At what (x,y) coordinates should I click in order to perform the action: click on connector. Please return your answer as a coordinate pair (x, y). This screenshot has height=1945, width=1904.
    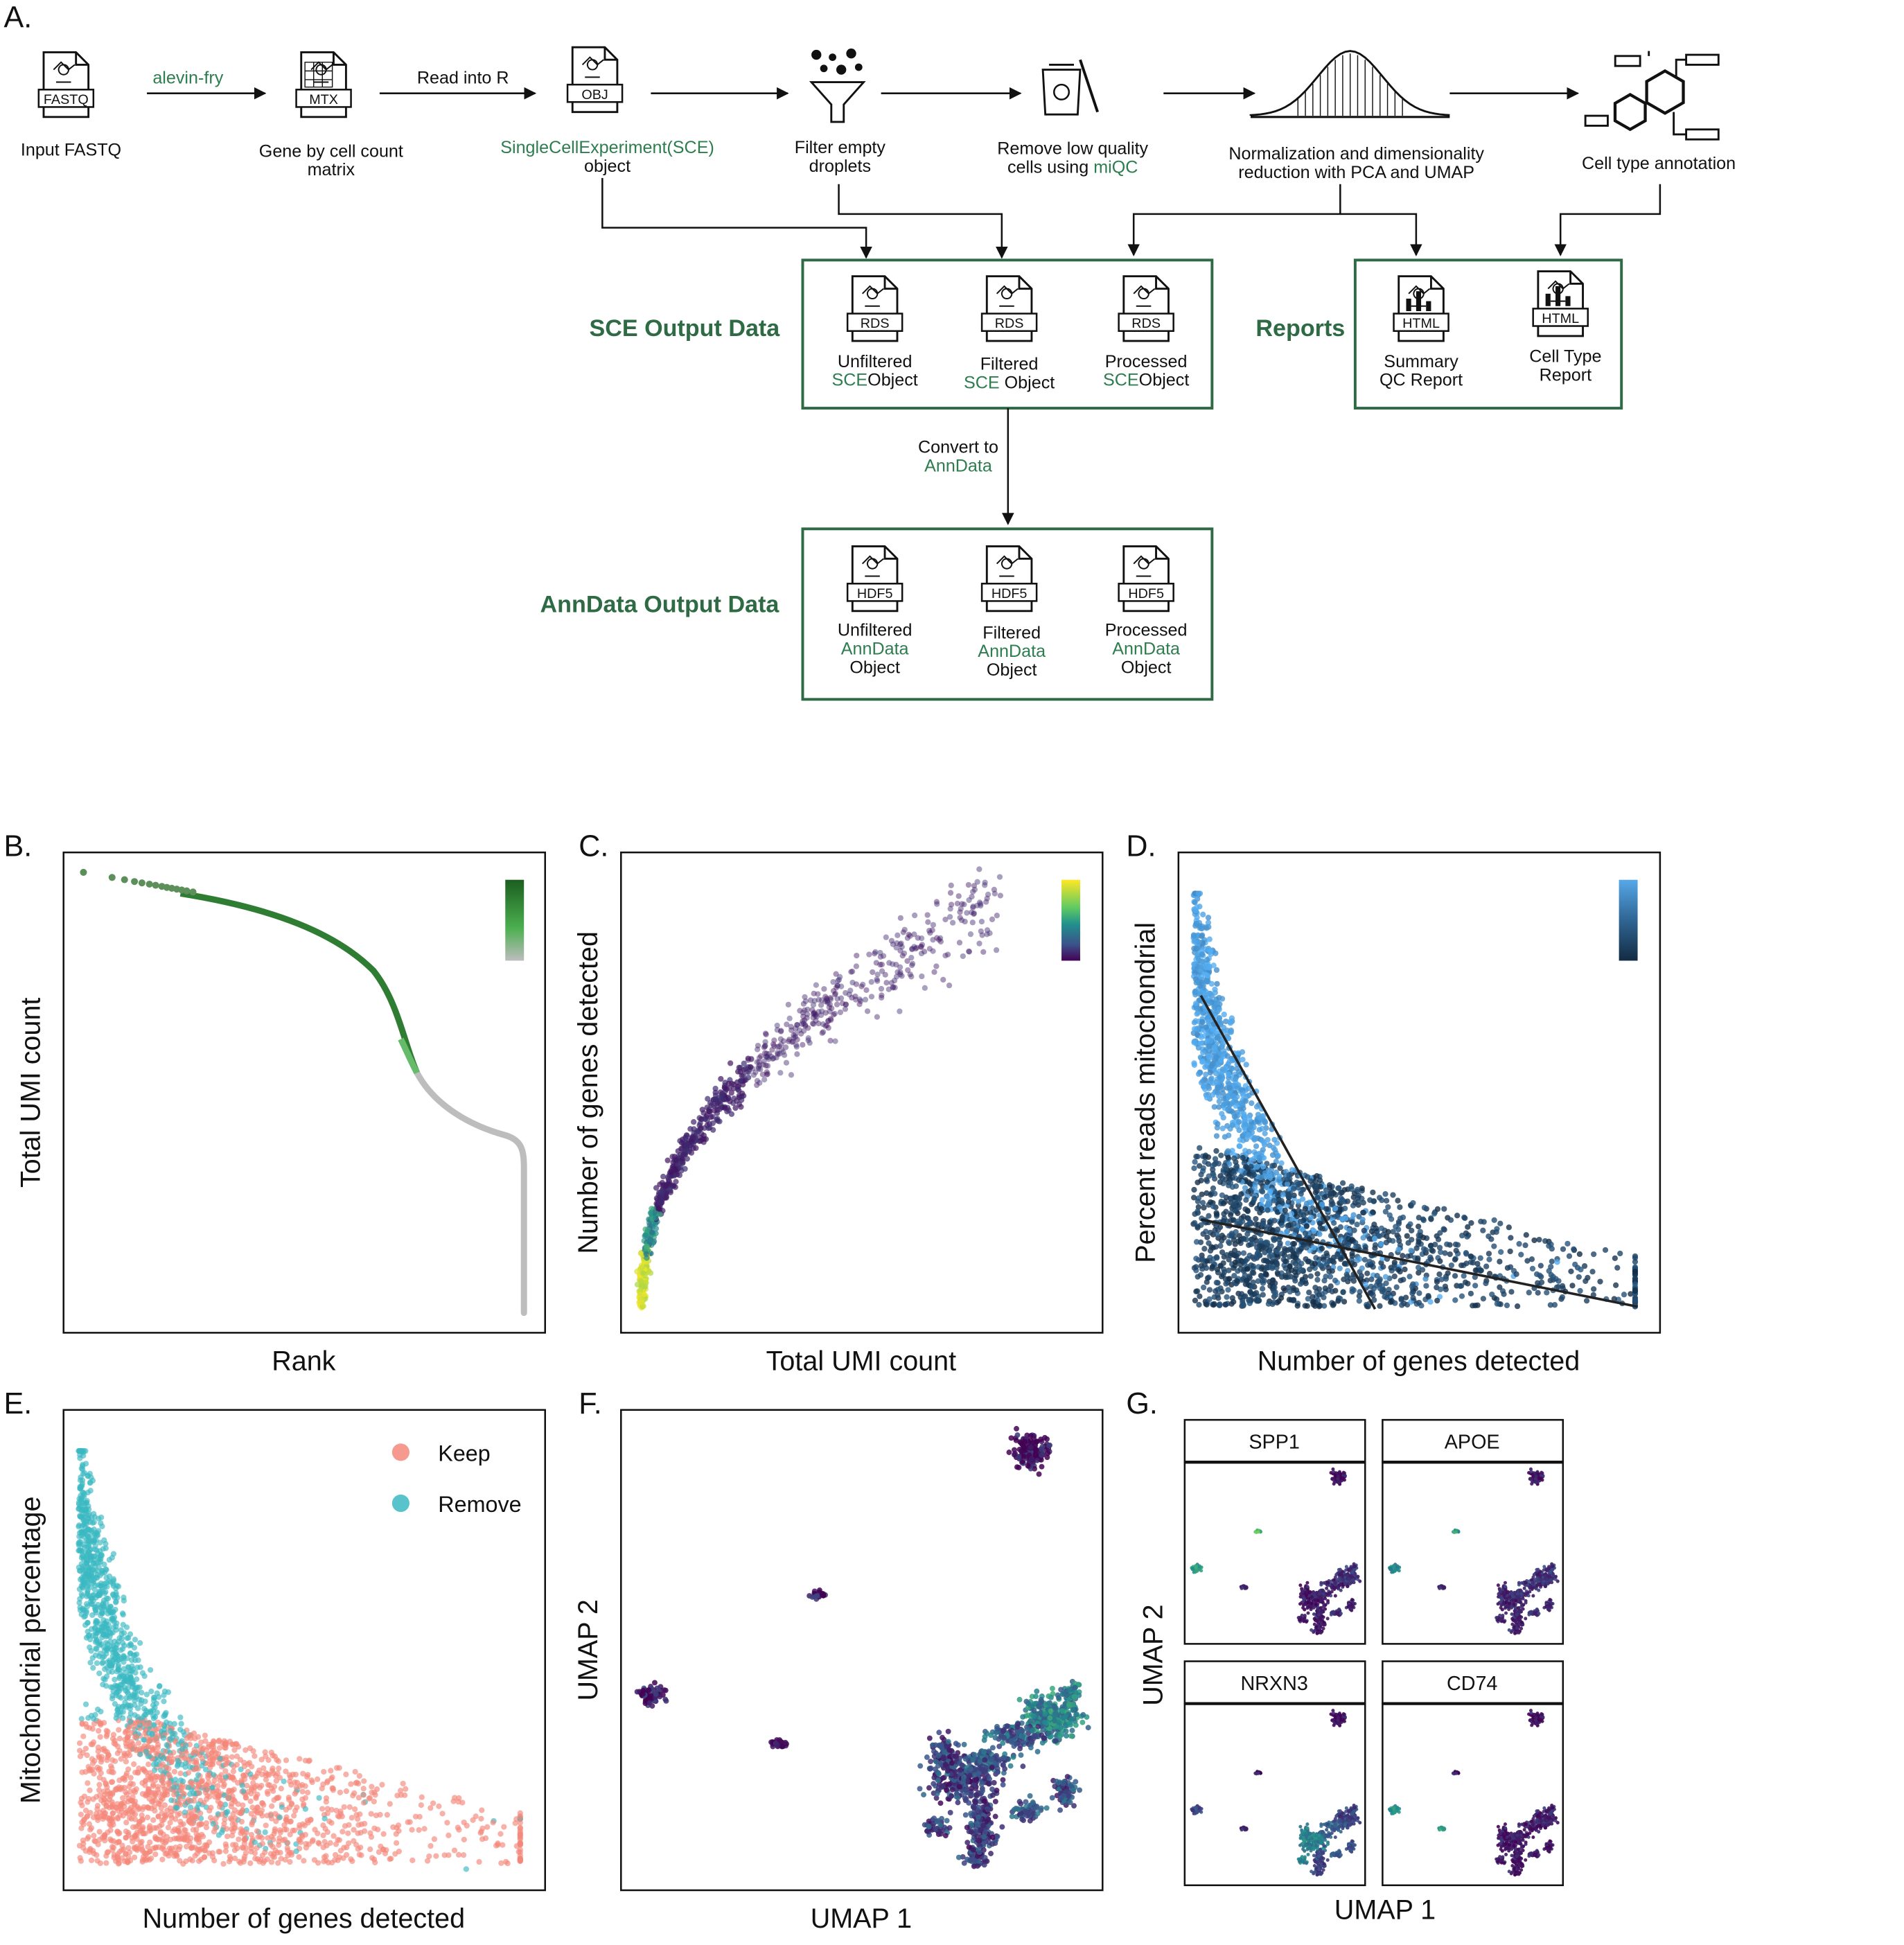
    Looking at the image, I should click on (1607, 220).